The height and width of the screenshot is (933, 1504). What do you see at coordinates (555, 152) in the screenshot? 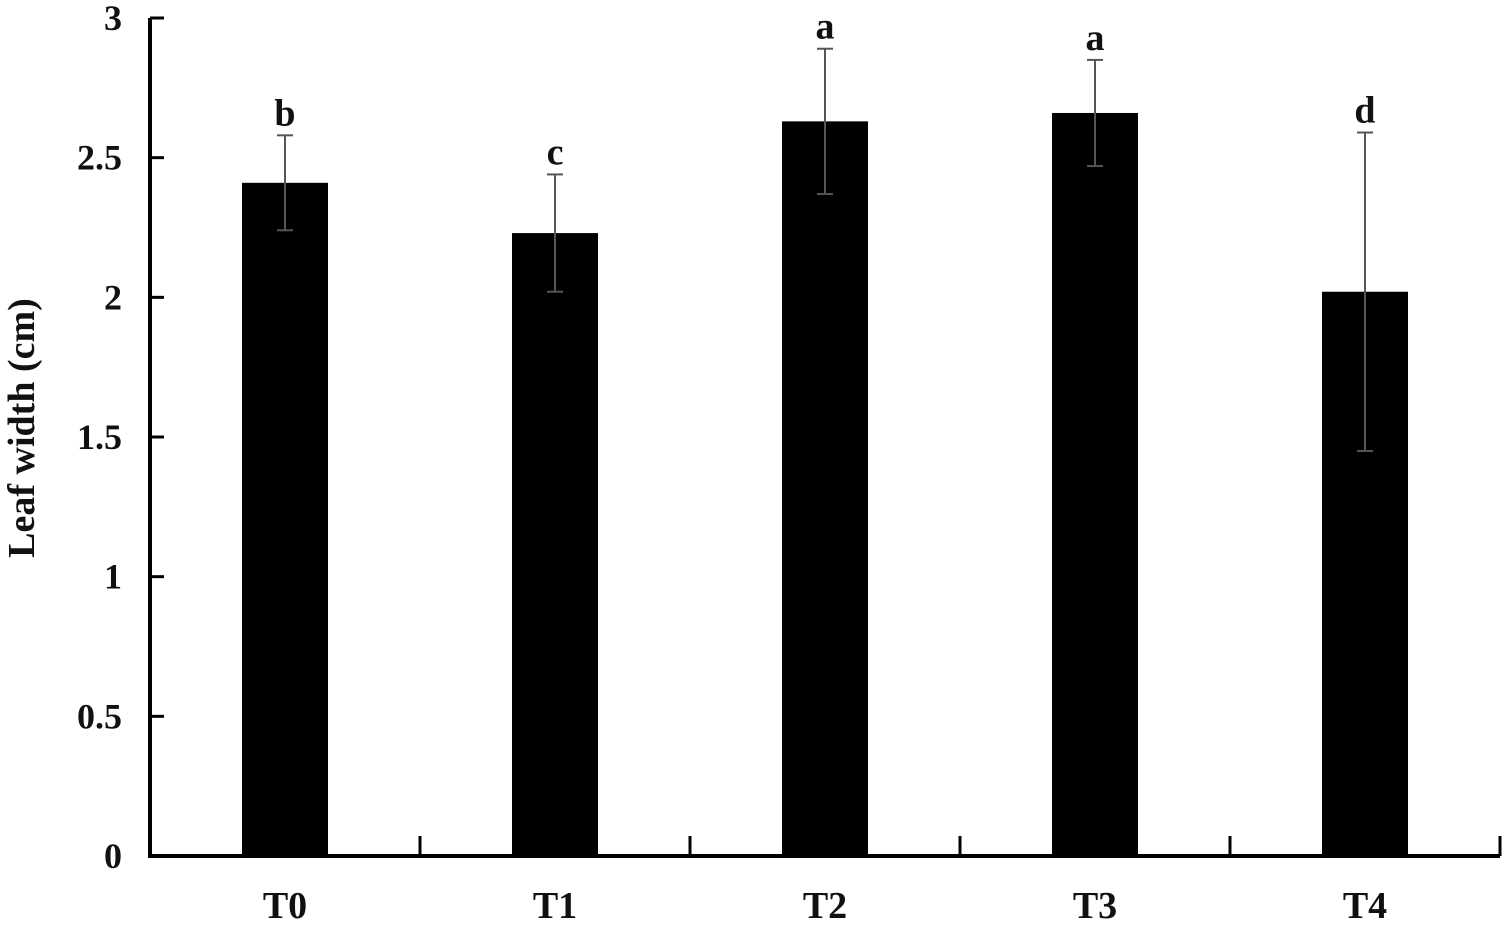
I see `significance-letter: c` at bounding box center [555, 152].